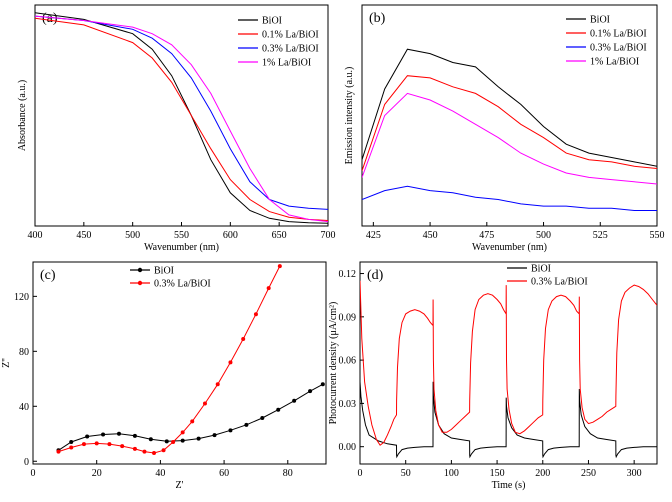 This screenshot has width=672, height=502. I want to click on x-tick-label: 150, so click(497, 473).